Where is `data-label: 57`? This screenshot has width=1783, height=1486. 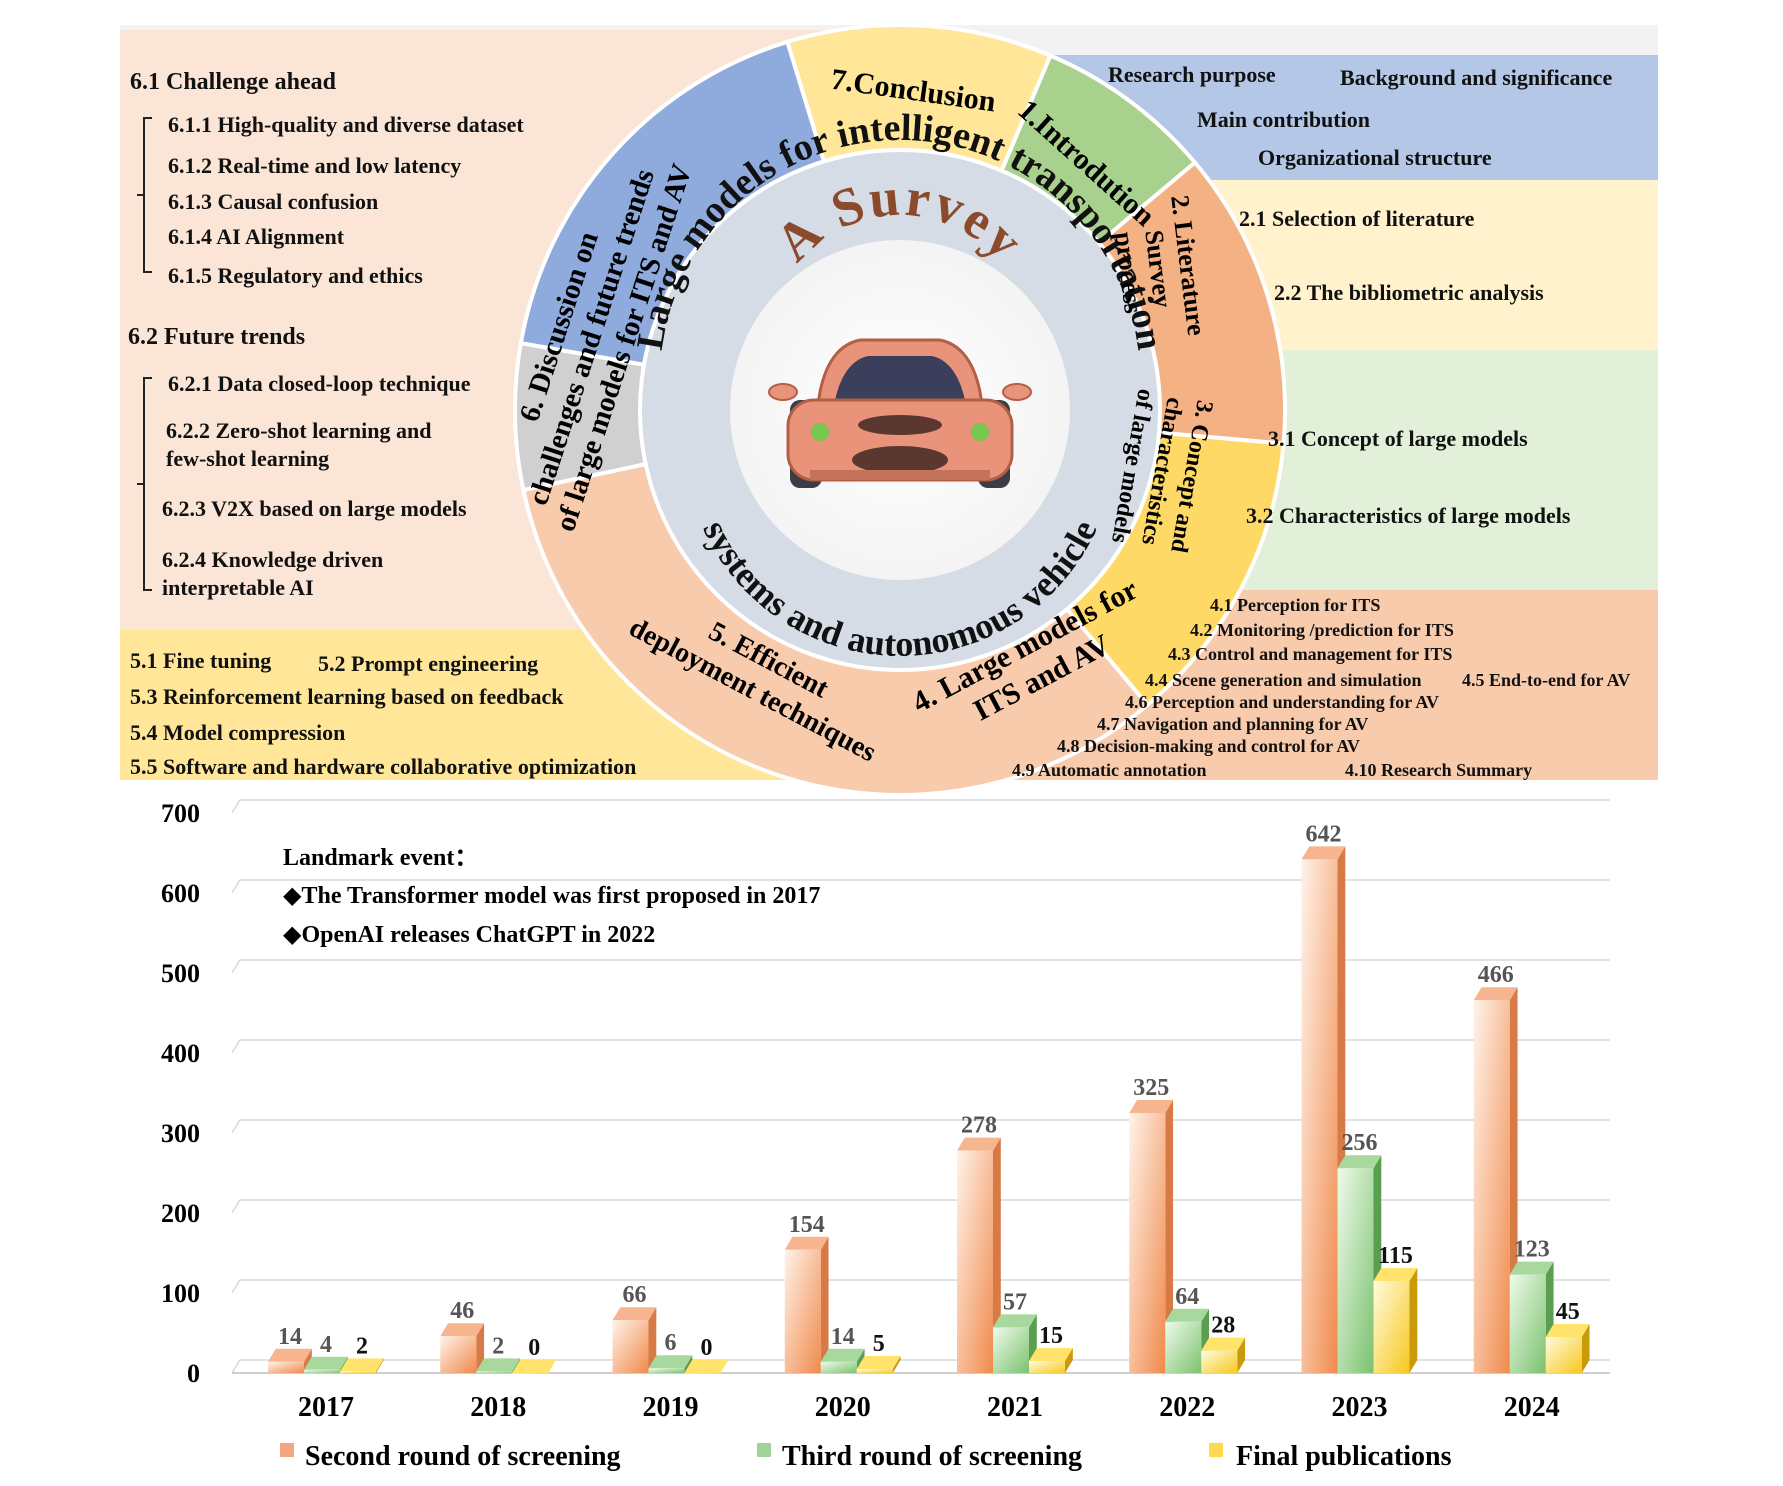 data-label: 57 is located at coordinates (1015, 1302).